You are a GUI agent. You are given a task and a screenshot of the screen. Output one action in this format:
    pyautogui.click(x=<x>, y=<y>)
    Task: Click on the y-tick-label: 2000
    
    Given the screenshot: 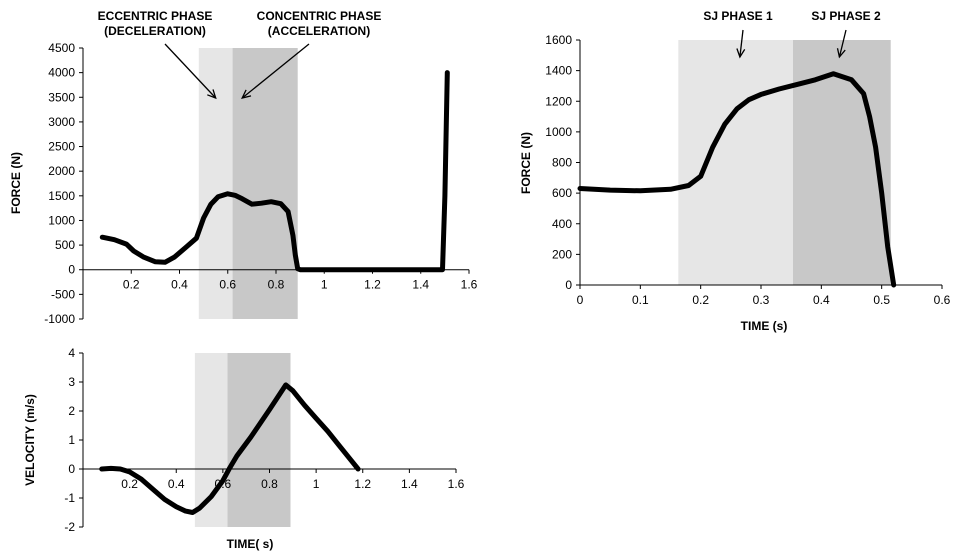 What is the action you would take?
    pyautogui.click(x=61, y=171)
    